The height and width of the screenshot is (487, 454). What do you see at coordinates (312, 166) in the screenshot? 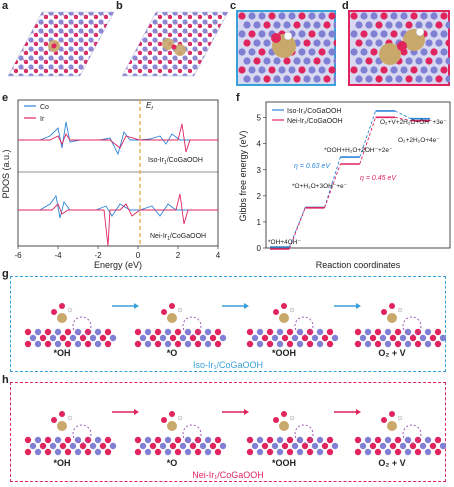
I see `eta-iso-label: η = 0.63 eV` at bounding box center [312, 166].